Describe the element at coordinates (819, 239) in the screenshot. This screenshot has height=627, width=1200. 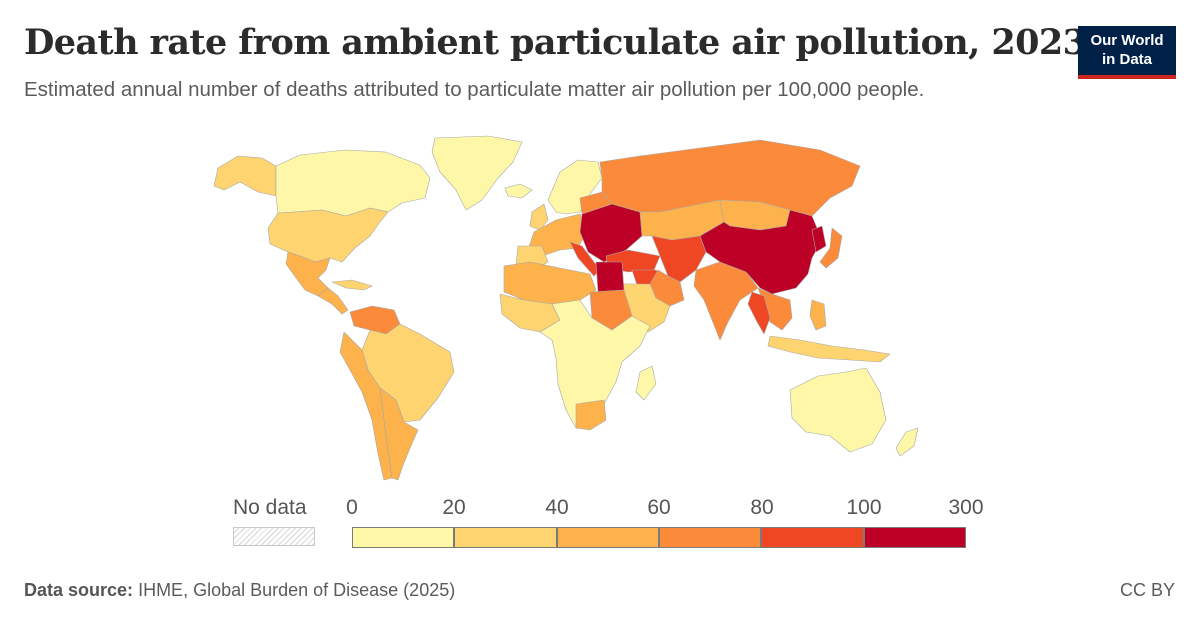
I see `region-korea` at that location.